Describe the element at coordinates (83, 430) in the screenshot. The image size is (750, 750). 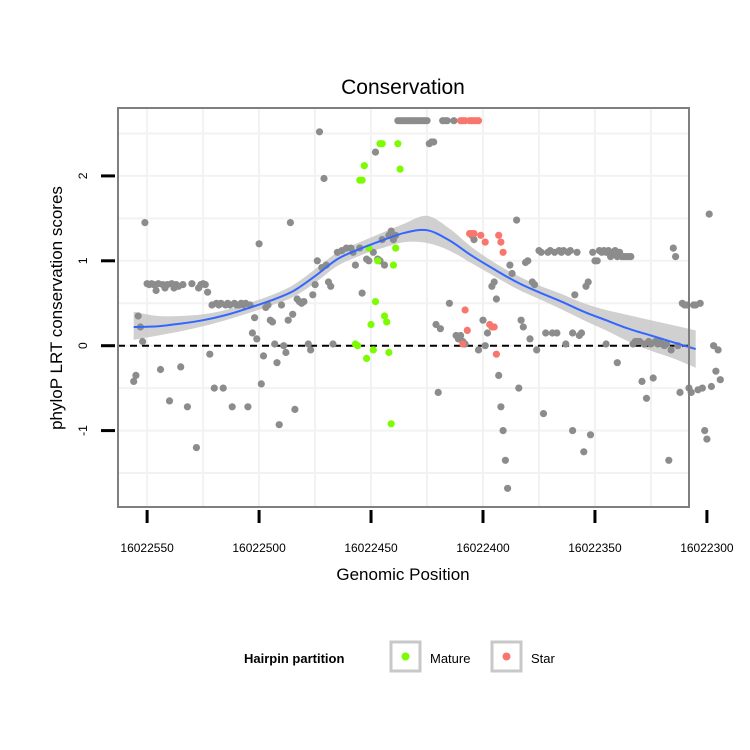
I see `y-tick-label: -1` at that location.